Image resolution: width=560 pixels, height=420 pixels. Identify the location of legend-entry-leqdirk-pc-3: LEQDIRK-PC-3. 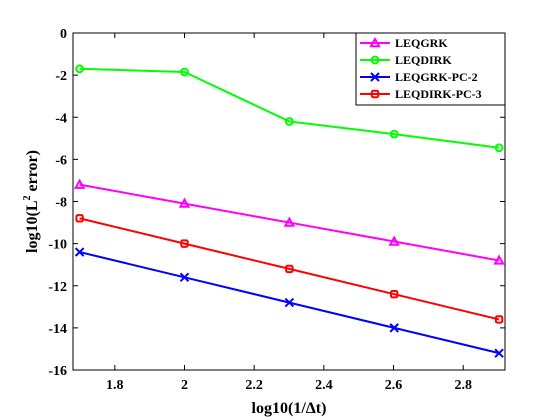
(421, 94).